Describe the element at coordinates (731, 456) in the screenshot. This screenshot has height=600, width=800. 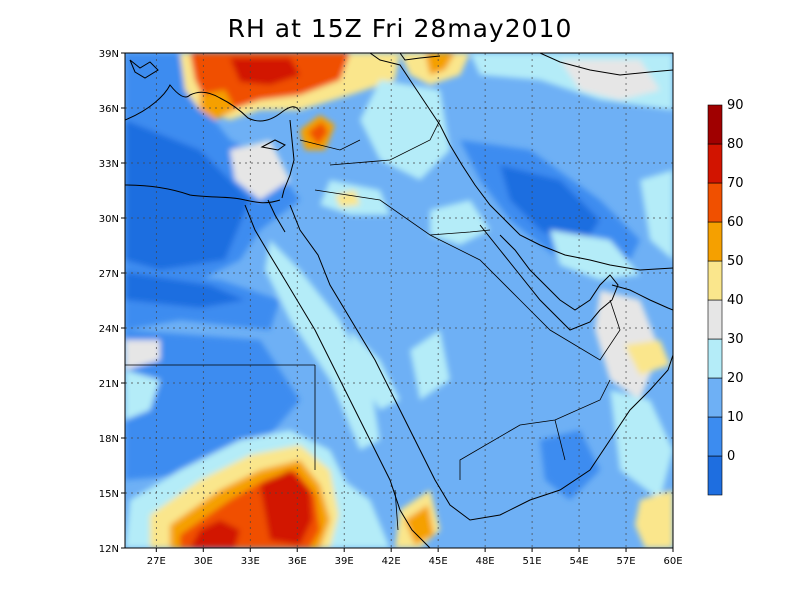
I see `colorbar-label: 0` at that location.